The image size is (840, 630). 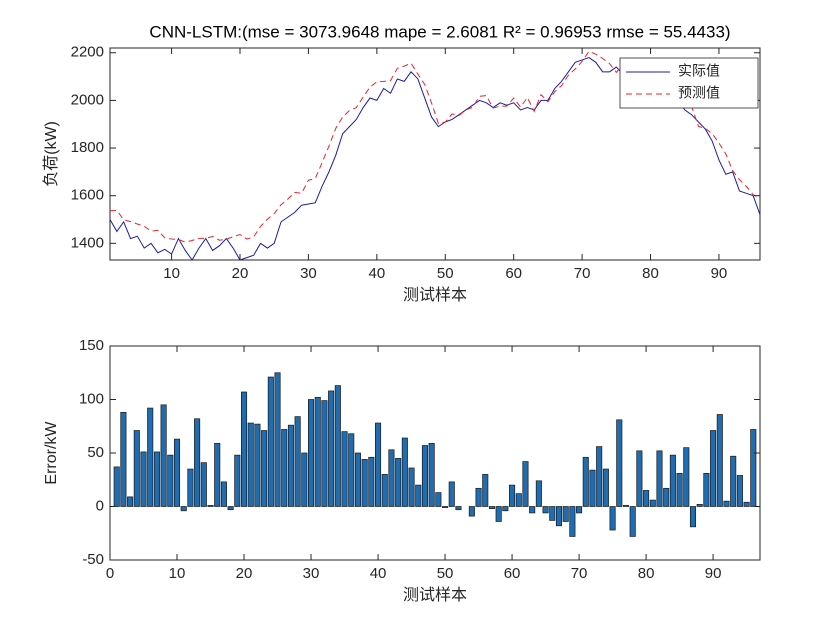 What do you see at coordinates (699, 93) in the screenshot?
I see `legend-label: 预测值` at bounding box center [699, 93].